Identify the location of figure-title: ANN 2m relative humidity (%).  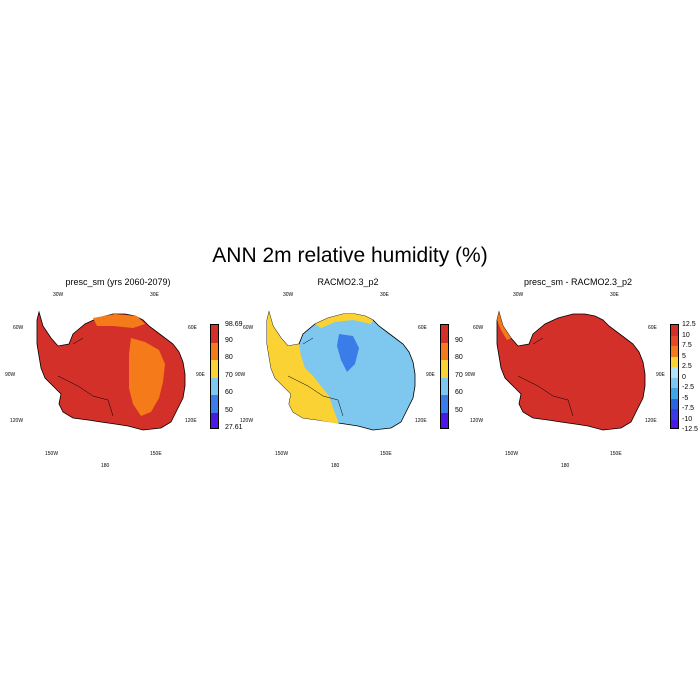
(350, 255).